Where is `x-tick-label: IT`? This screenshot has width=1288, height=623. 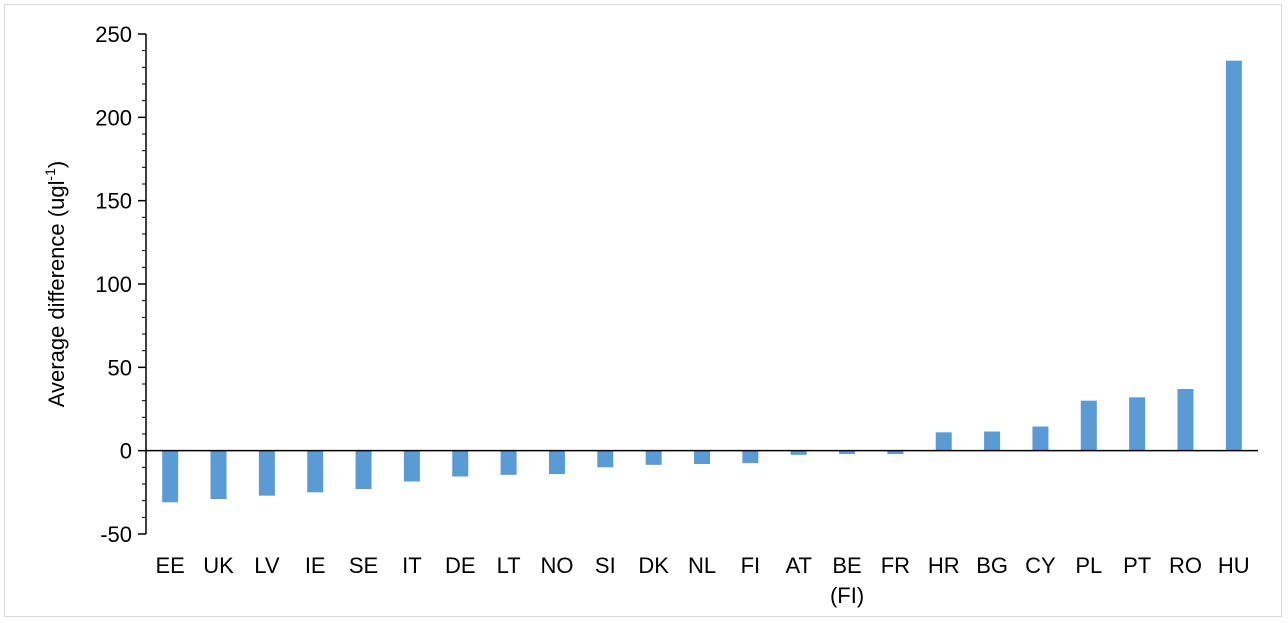 x-tick-label: IT is located at coordinates (412, 565).